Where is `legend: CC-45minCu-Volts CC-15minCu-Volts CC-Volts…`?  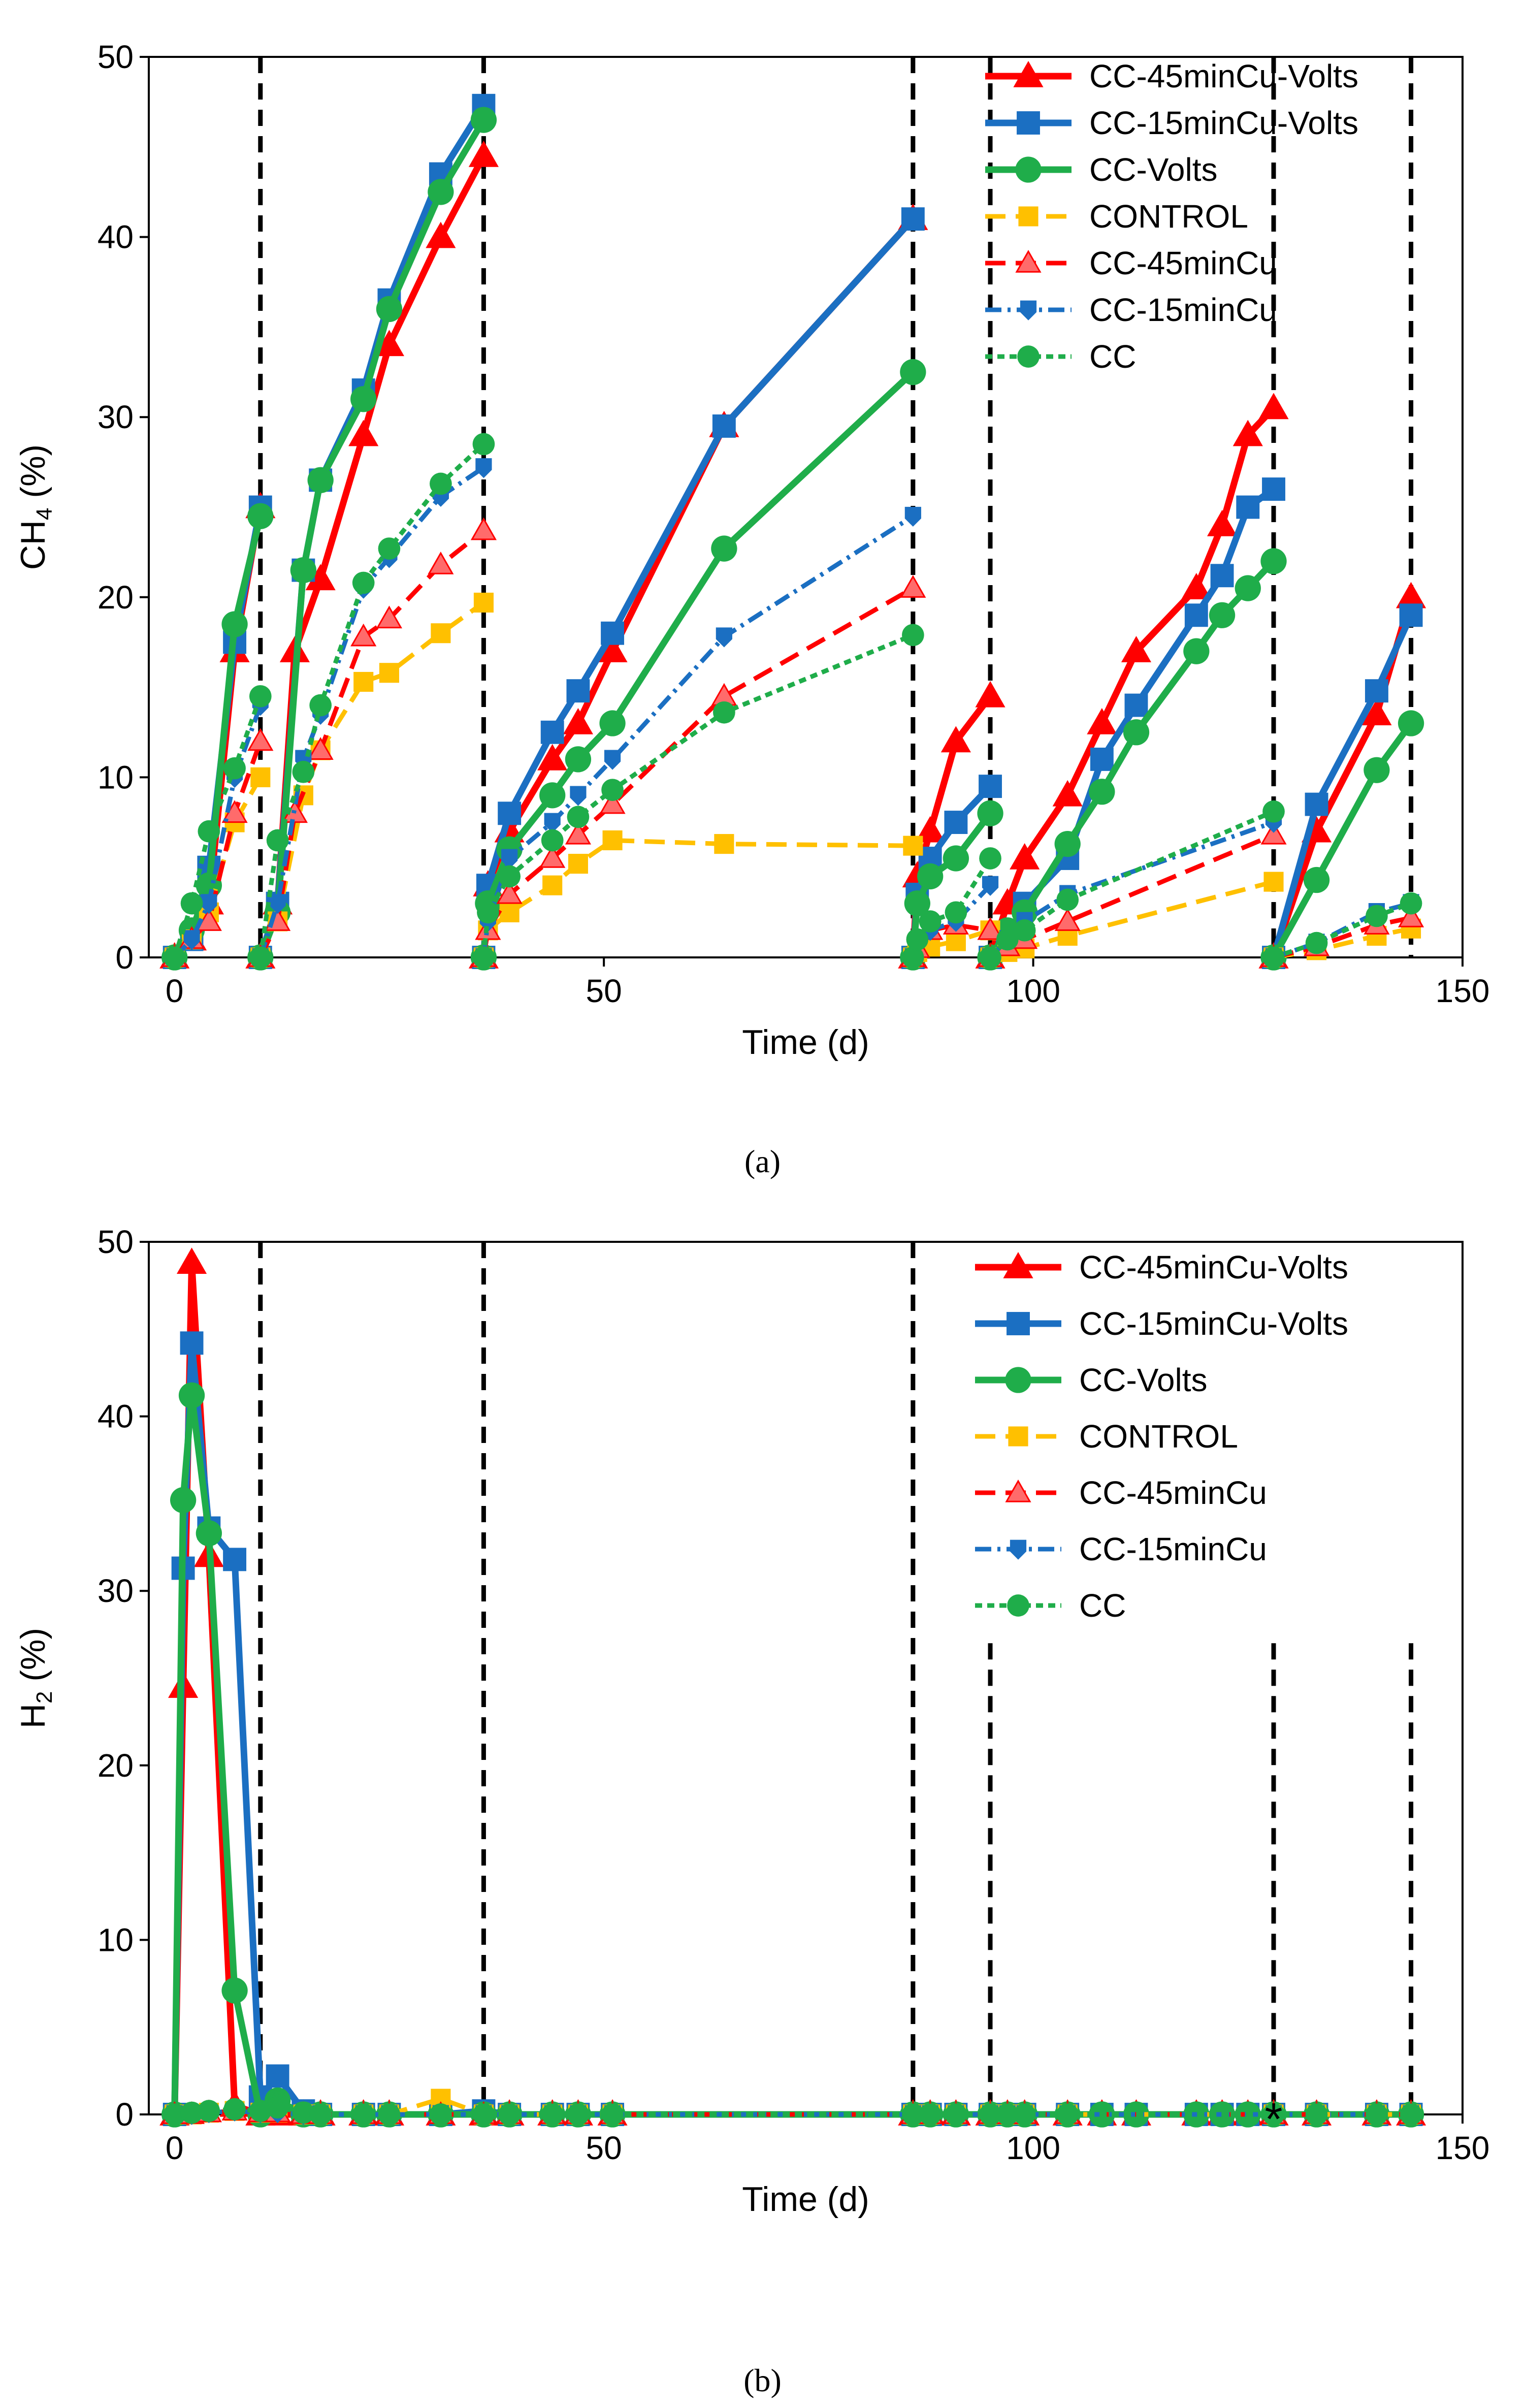
legend: CC-45minCu-Volts CC-15minCu-Volts CC-Volts… is located at coordinates (1161, 1436).